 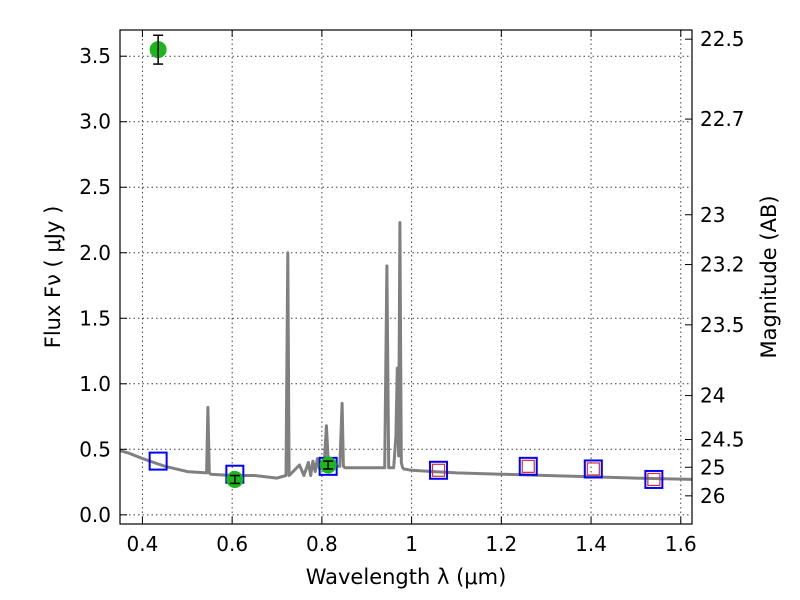 I want to click on y-tick-label: 3.5, so click(x=95, y=56).